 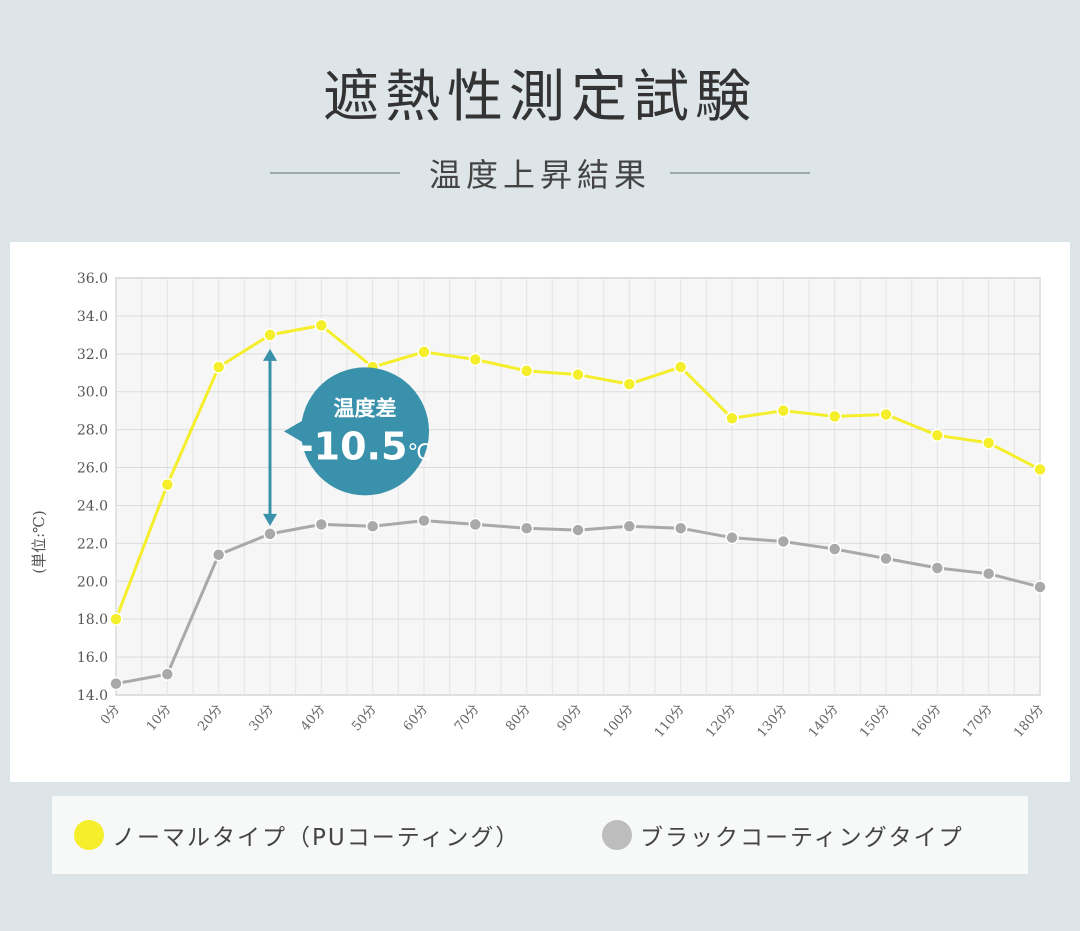 What do you see at coordinates (802, 838) in the screenshot?
I see `legend-label-black: ブラックコーティングタイプ` at bounding box center [802, 838].